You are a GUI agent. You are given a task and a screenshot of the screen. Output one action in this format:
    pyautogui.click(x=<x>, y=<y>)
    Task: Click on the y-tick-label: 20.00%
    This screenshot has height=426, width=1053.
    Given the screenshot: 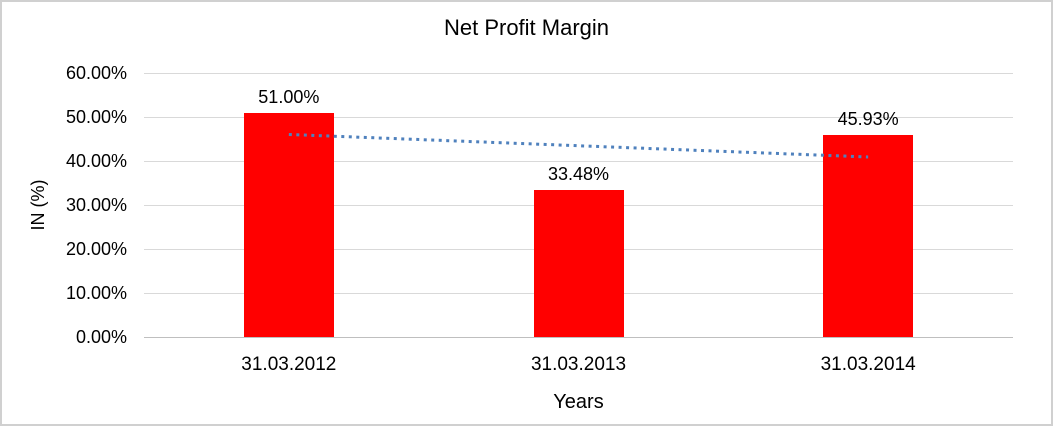 What is the action you would take?
    pyautogui.click(x=96, y=249)
    